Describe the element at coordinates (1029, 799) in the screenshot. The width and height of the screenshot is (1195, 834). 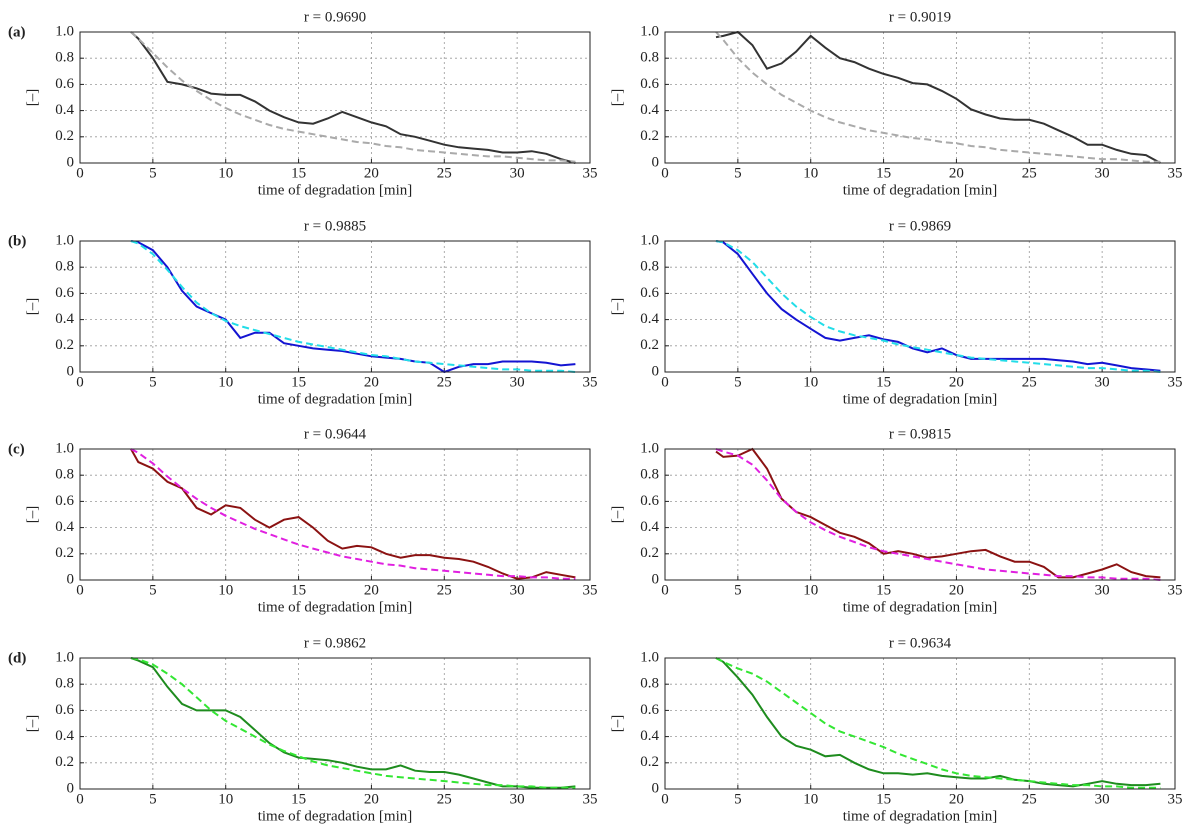
I see `x-tick-label: 25` at that location.